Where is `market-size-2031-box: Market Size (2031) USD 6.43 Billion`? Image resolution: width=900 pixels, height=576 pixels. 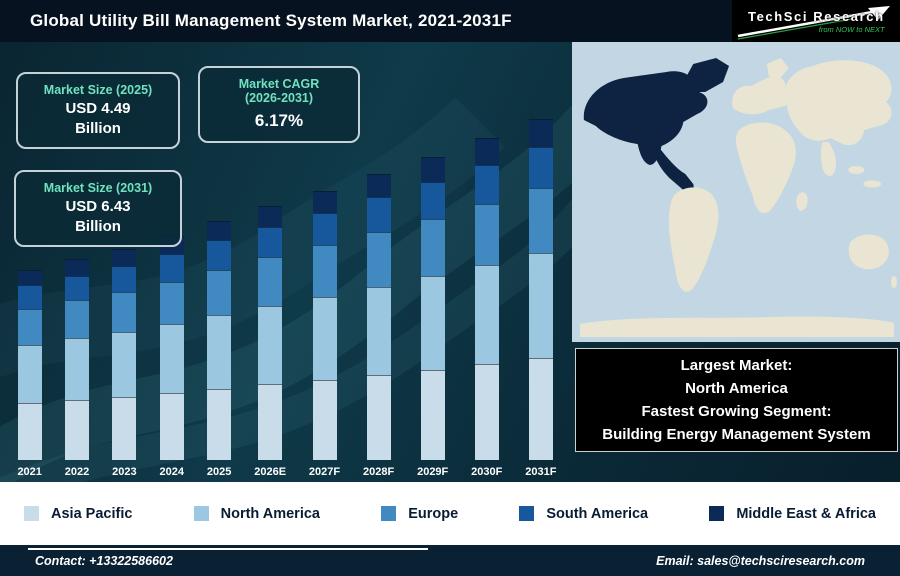 market-size-2031-box: Market Size (2031) USD 6.43 Billion is located at coordinates (98, 208).